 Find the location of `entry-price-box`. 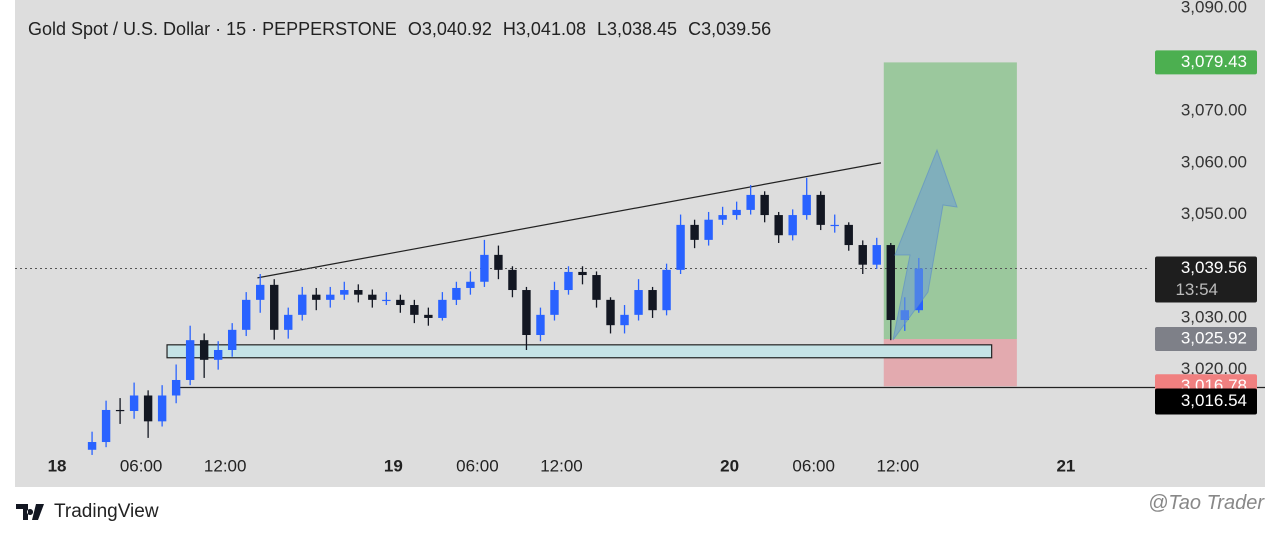

entry-price-box is located at coordinates (1206, 339).